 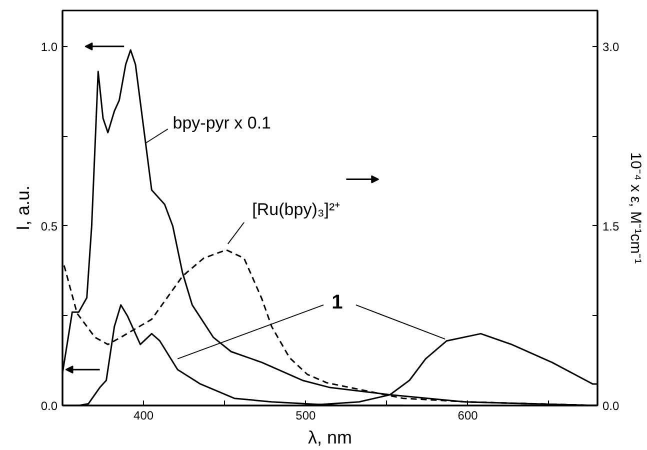 I want to click on y2-tick-label: 1.5, so click(x=611, y=226).